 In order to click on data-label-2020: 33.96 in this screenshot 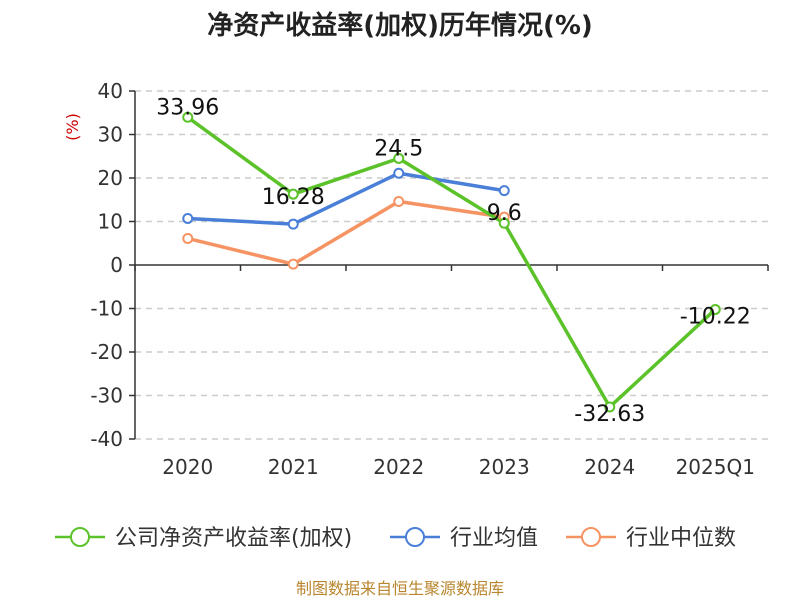, I will do `click(187, 107)`.